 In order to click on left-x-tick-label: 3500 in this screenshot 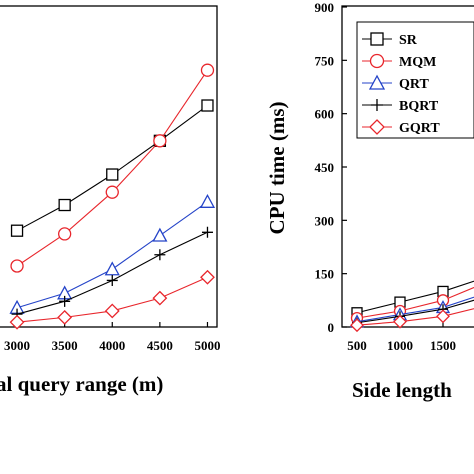, I will do `click(65, 345)`.